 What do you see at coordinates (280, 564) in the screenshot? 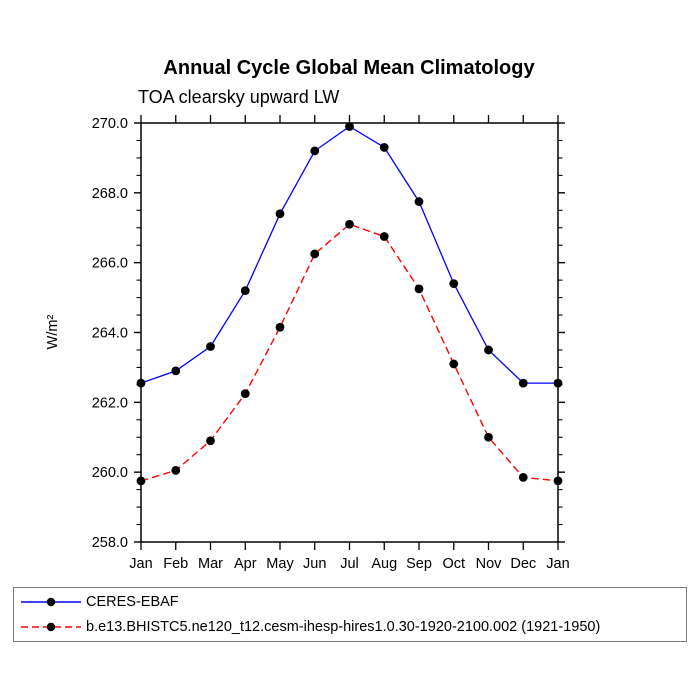
I see `x-tick-label: May` at bounding box center [280, 564].